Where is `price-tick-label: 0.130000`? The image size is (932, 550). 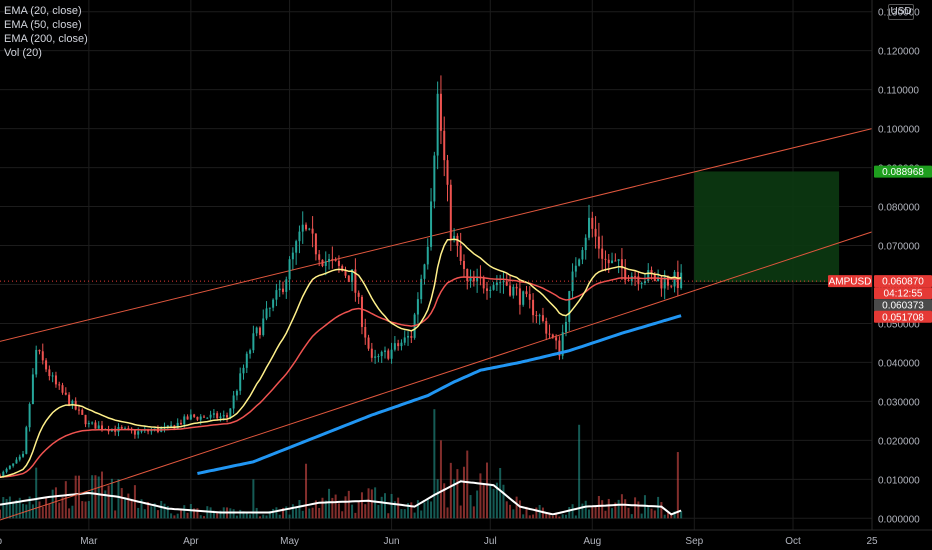
price-tick-label: 0.130000 is located at coordinates (899, 13).